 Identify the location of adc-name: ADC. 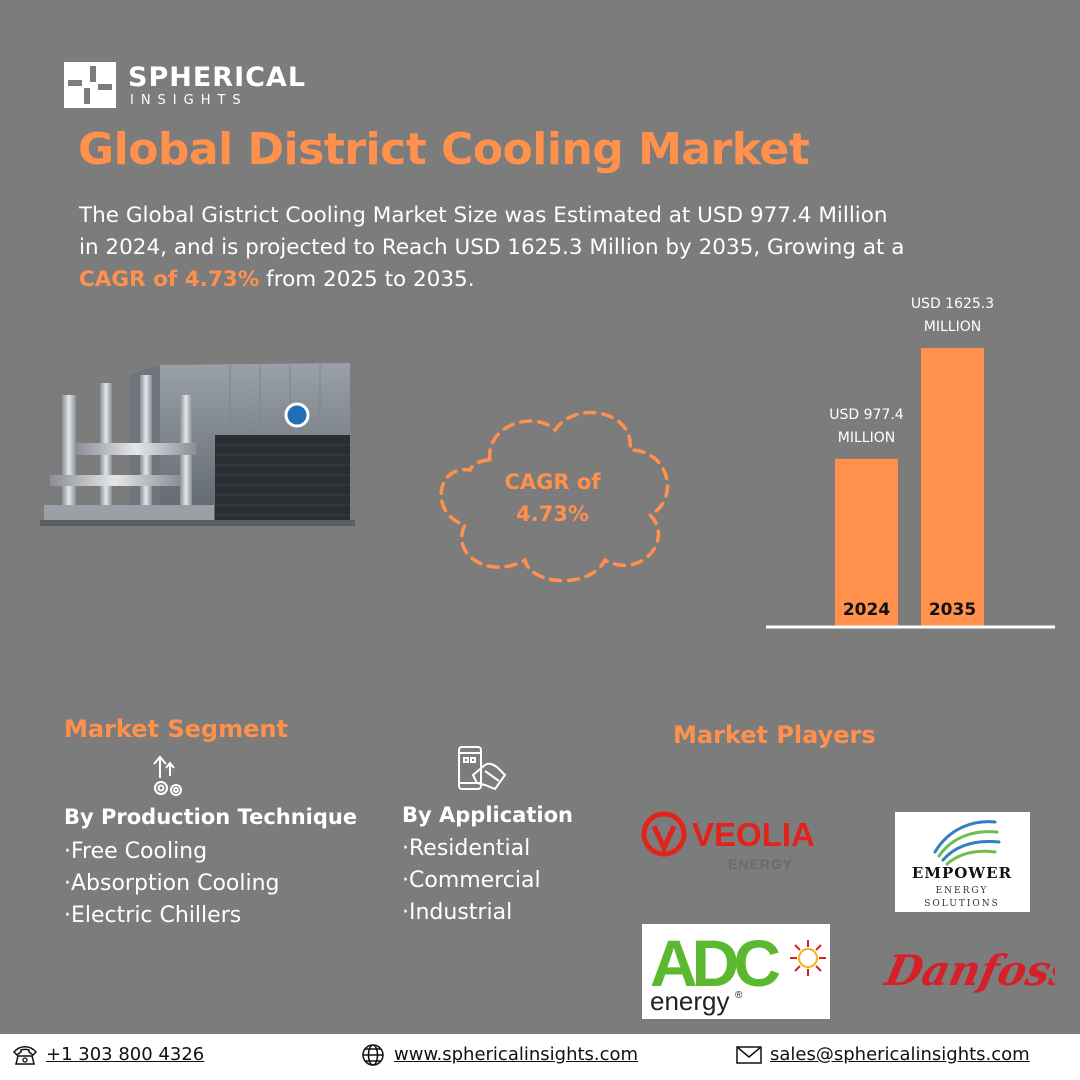
(714, 963).